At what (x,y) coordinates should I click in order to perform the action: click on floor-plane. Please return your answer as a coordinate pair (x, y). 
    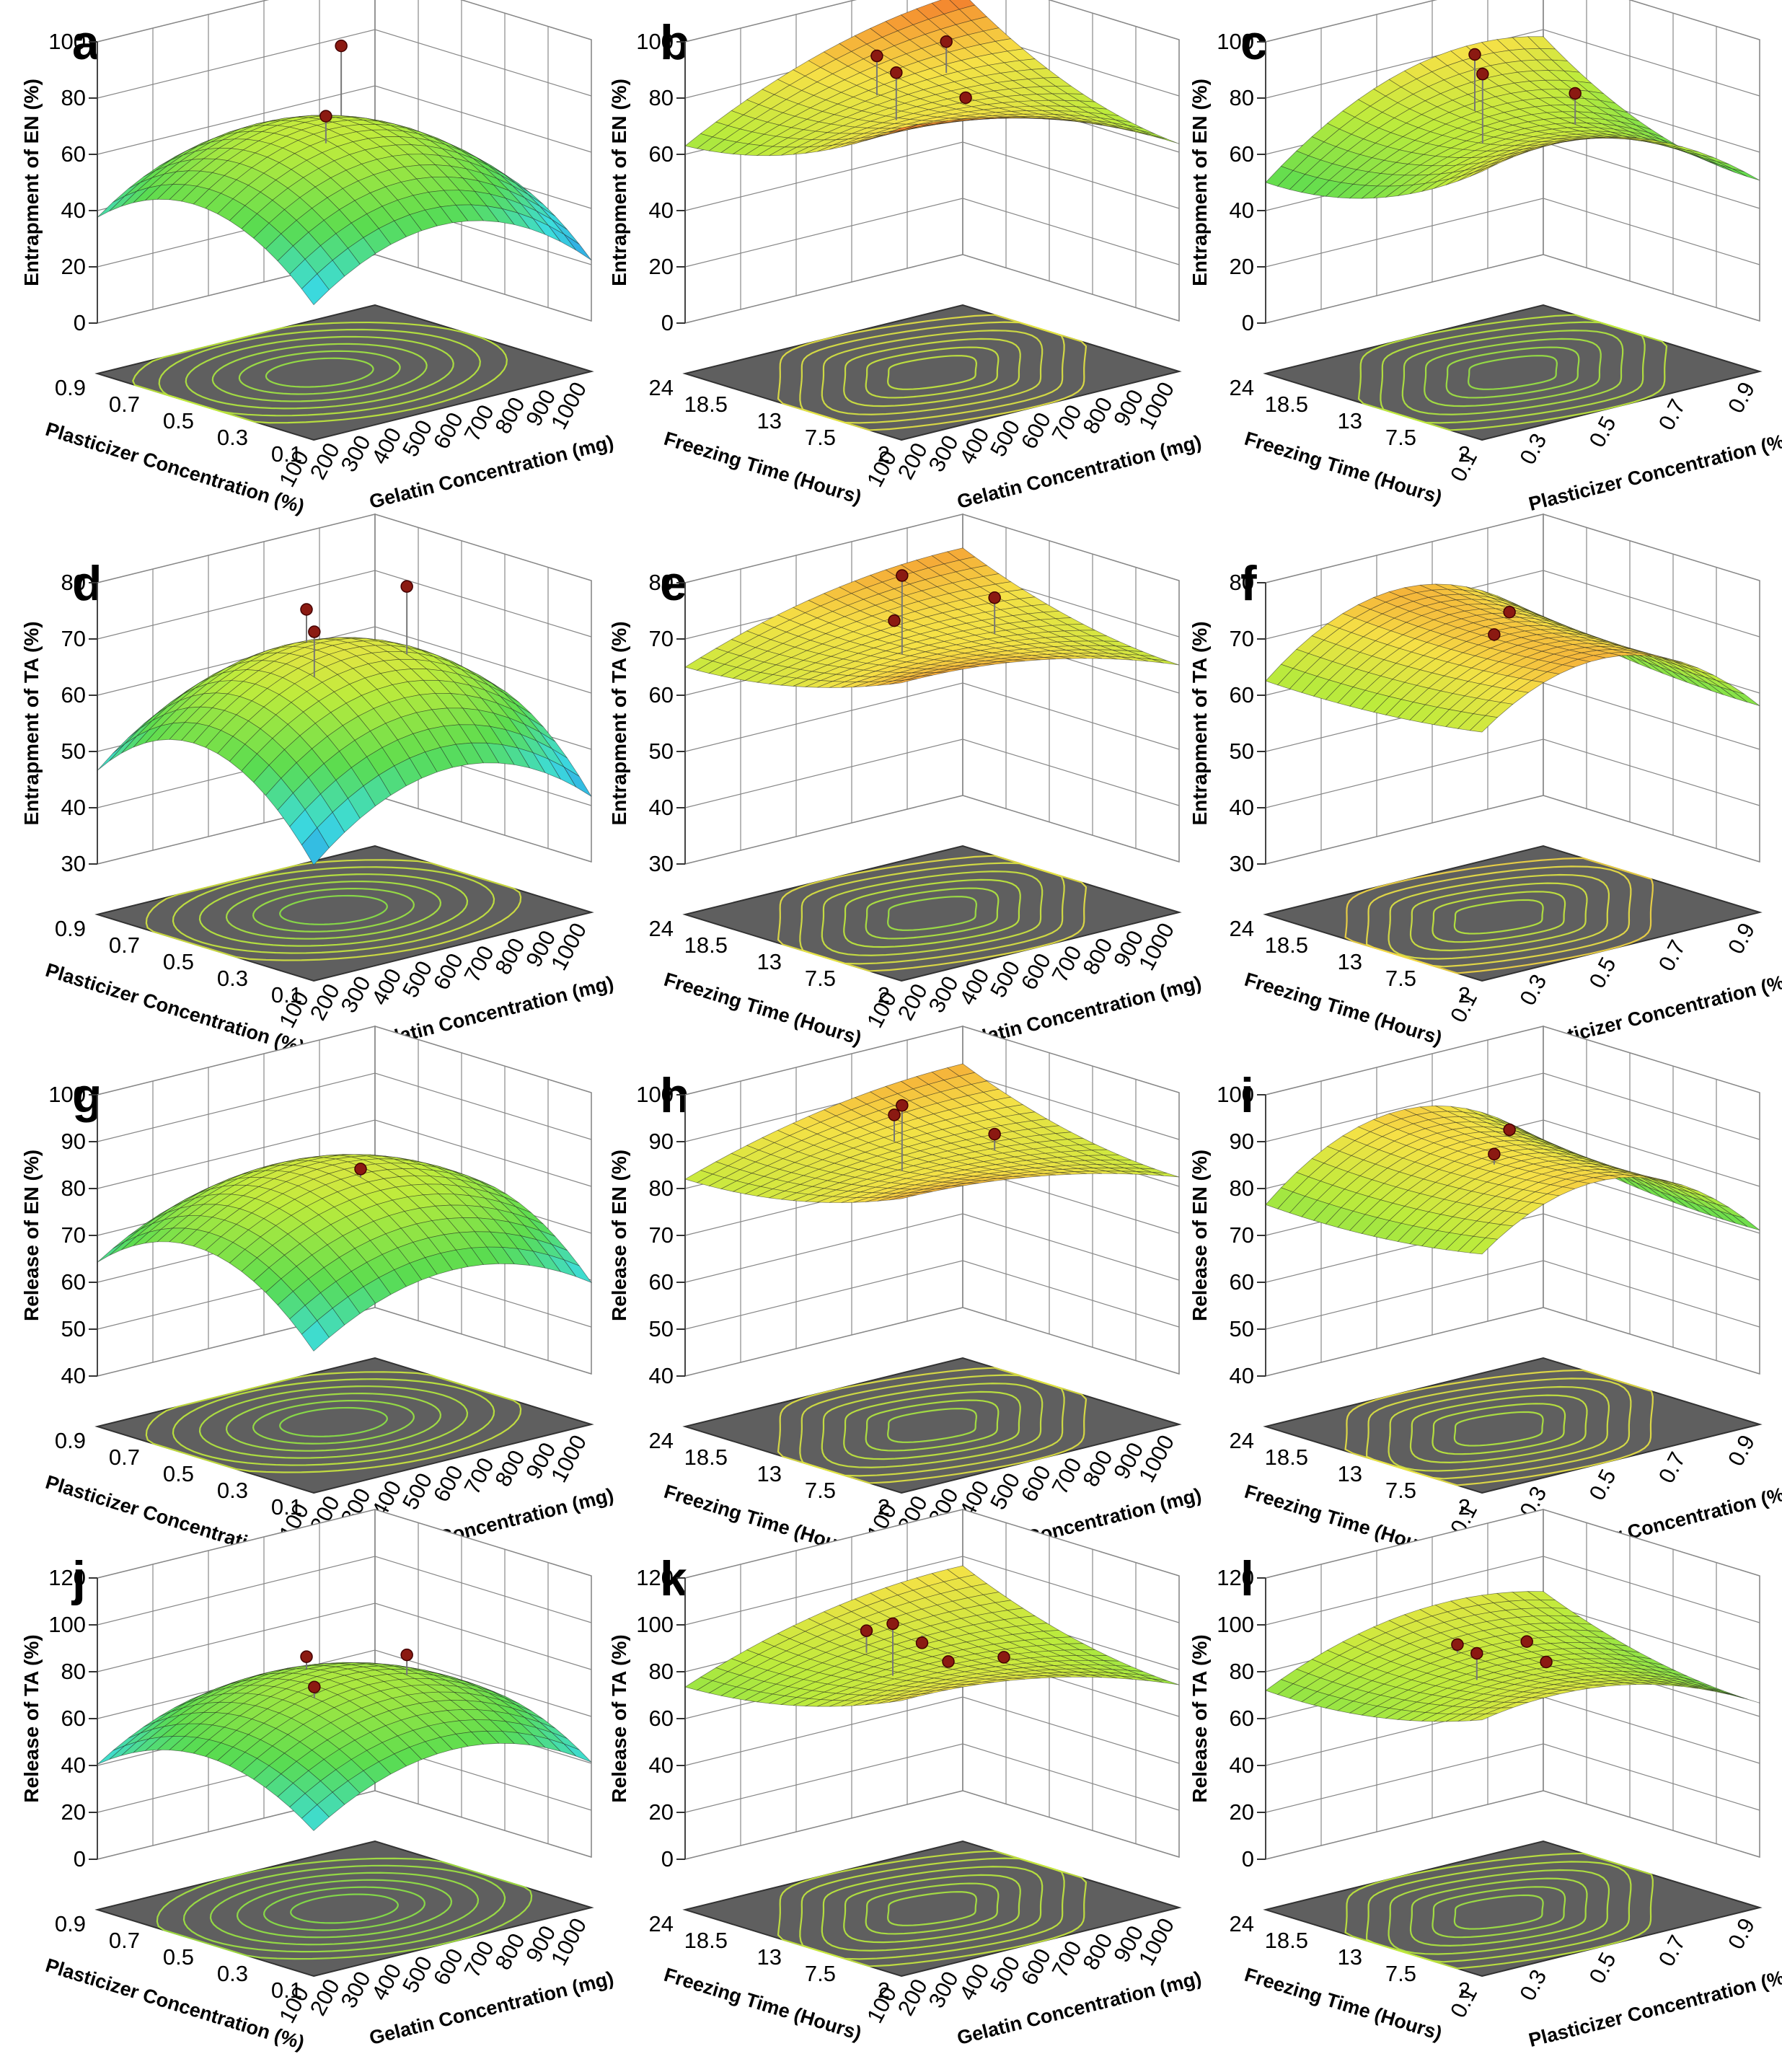
    Looking at the image, I should click on (932, 372).